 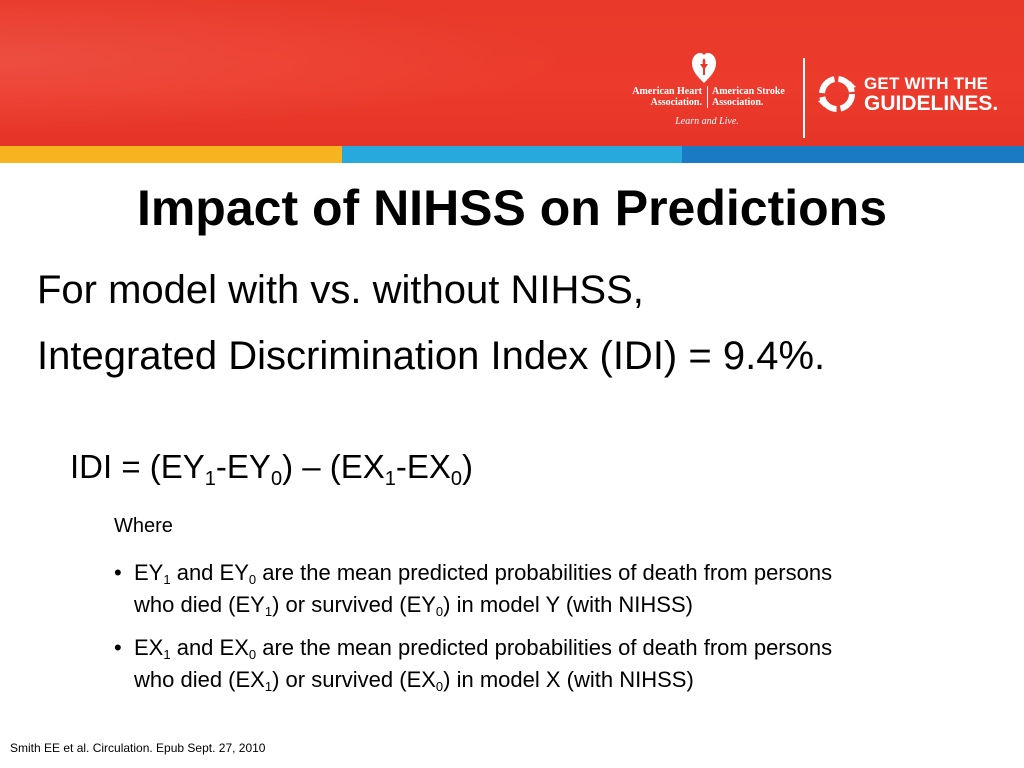 I want to click on slide-title: Impact of NIHSS on Predictions, so click(x=512, y=208).